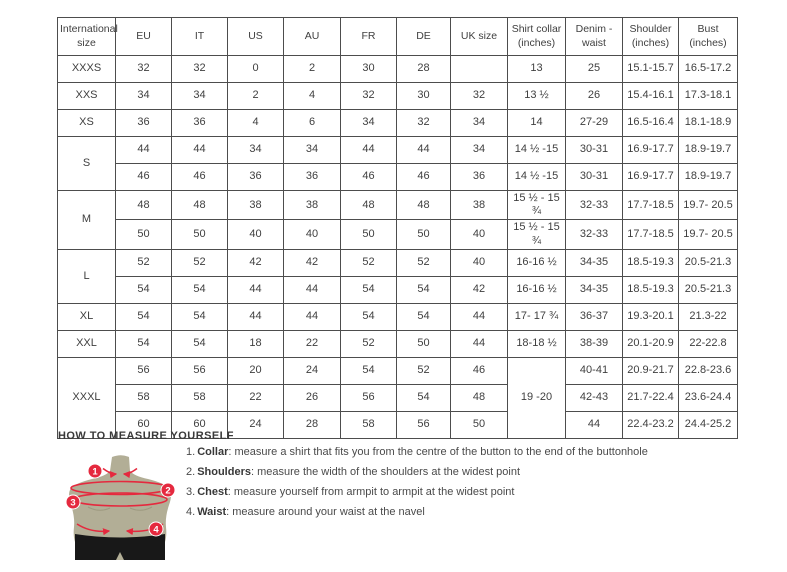  Describe the element at coordinates (143, 424) in the screenshot. I see `size-cell: 60` at that location.